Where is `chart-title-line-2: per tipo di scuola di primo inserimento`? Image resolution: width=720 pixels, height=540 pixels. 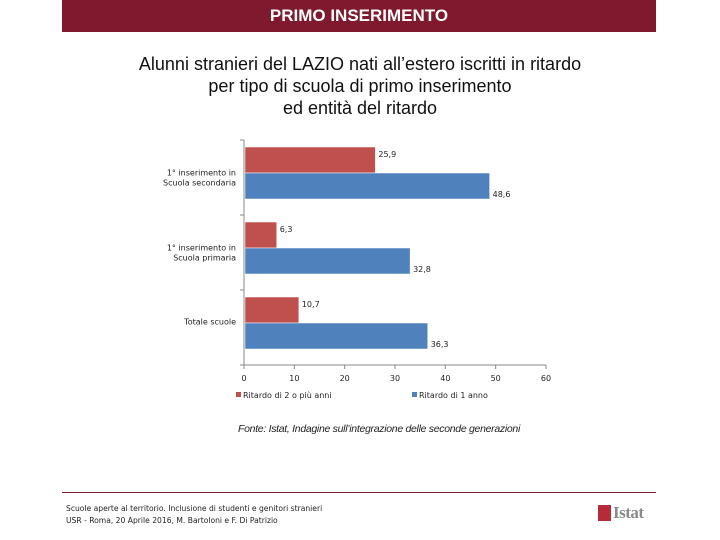
chart-title-line-2: per tipo di scuola di primo inserimento is located at coordinates (360, 86).